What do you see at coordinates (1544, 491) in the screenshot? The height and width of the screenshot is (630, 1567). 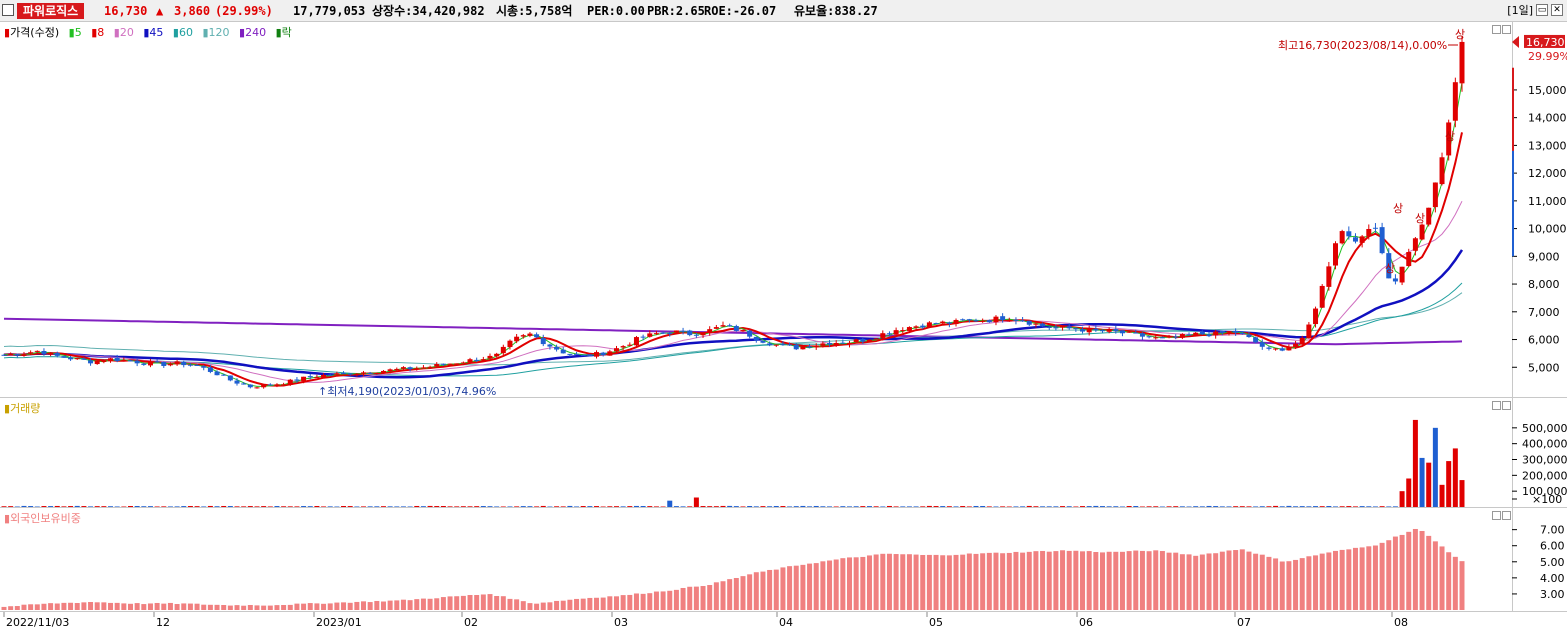 I see `volume-tick-label: 100,000` at bounding box center [1544, 491].